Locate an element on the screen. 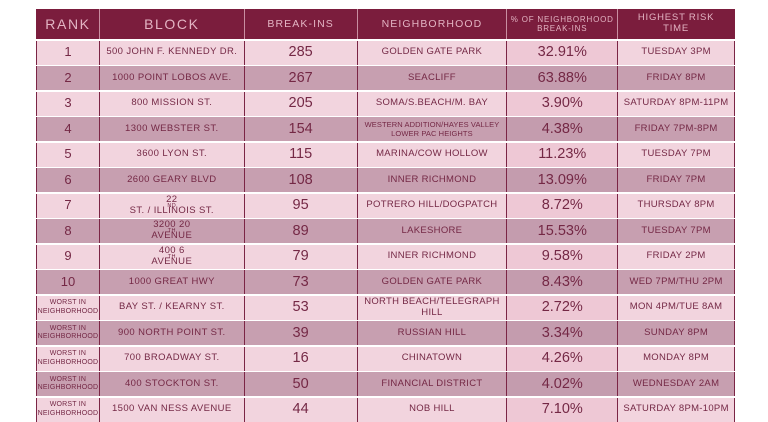 Image resolution: width=768 pixels, height=422 pixels. cell-time: FRIDAY 8PM is located at coordinates (676, 78).